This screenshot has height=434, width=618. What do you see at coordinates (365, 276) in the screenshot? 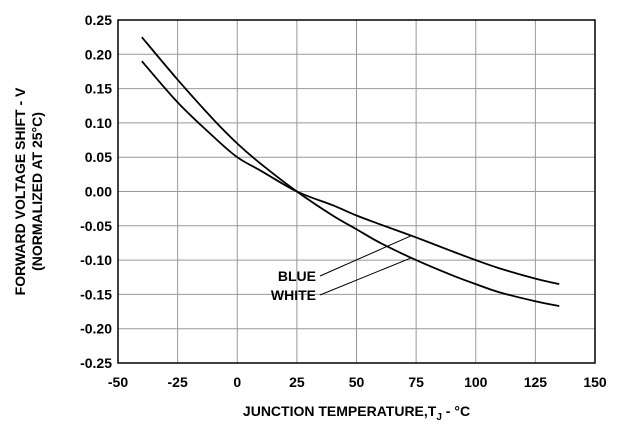
I see `callout-leader-white` at bounding box center [365, 276].